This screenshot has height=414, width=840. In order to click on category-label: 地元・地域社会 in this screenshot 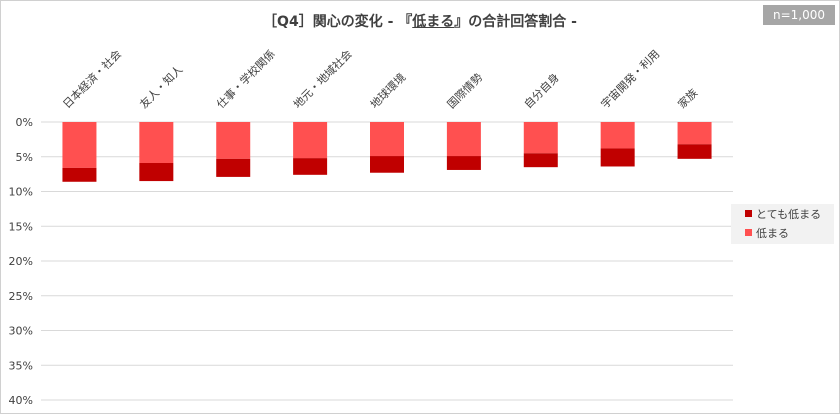, I will do `click(322, 79)`.